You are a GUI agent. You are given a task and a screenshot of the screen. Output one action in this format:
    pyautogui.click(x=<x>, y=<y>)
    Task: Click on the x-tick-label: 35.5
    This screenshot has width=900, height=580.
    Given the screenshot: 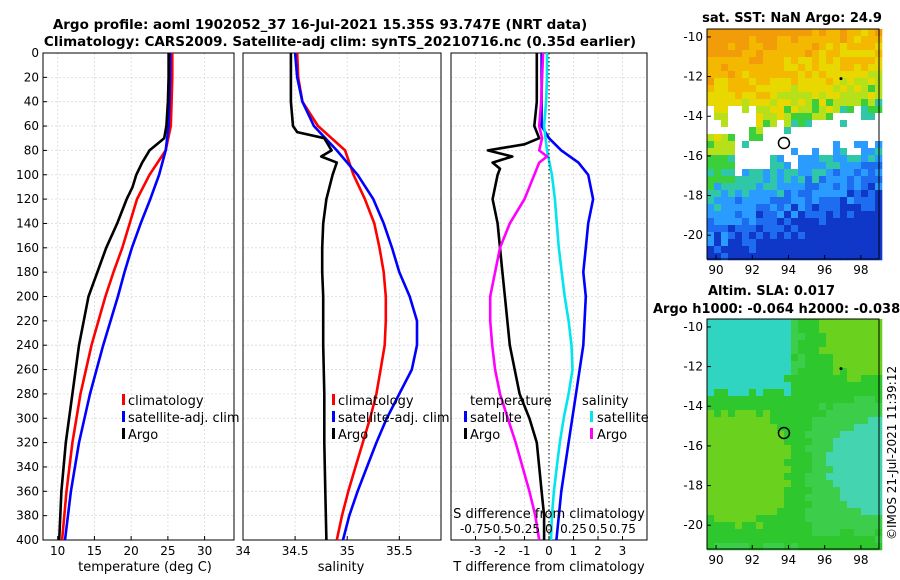 What is the action you would take?
    pyautogui.click(x=399, y=551)
    